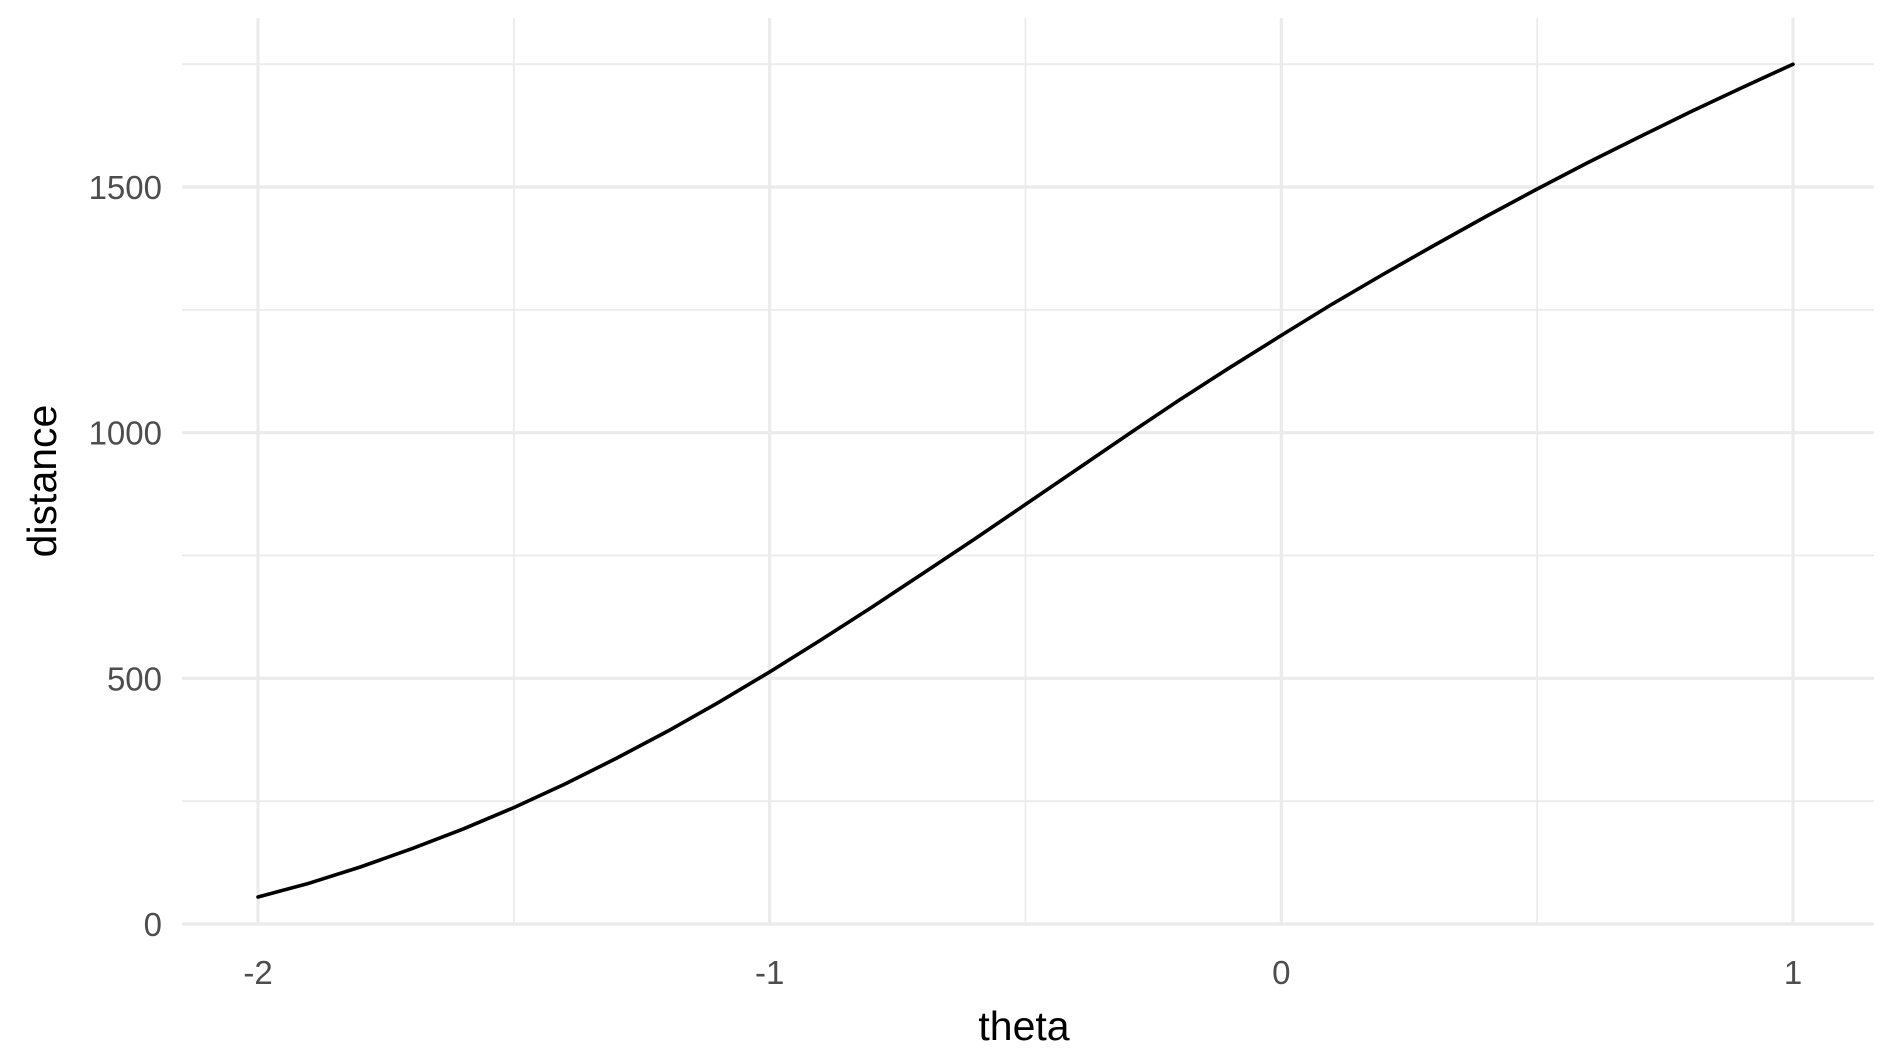 This screenshot has width=1889, height=1062. What do you see at coordinates (257, 972) in the screenshot?
I see `x-tick-label: -2` at bounding box center [257, 972].